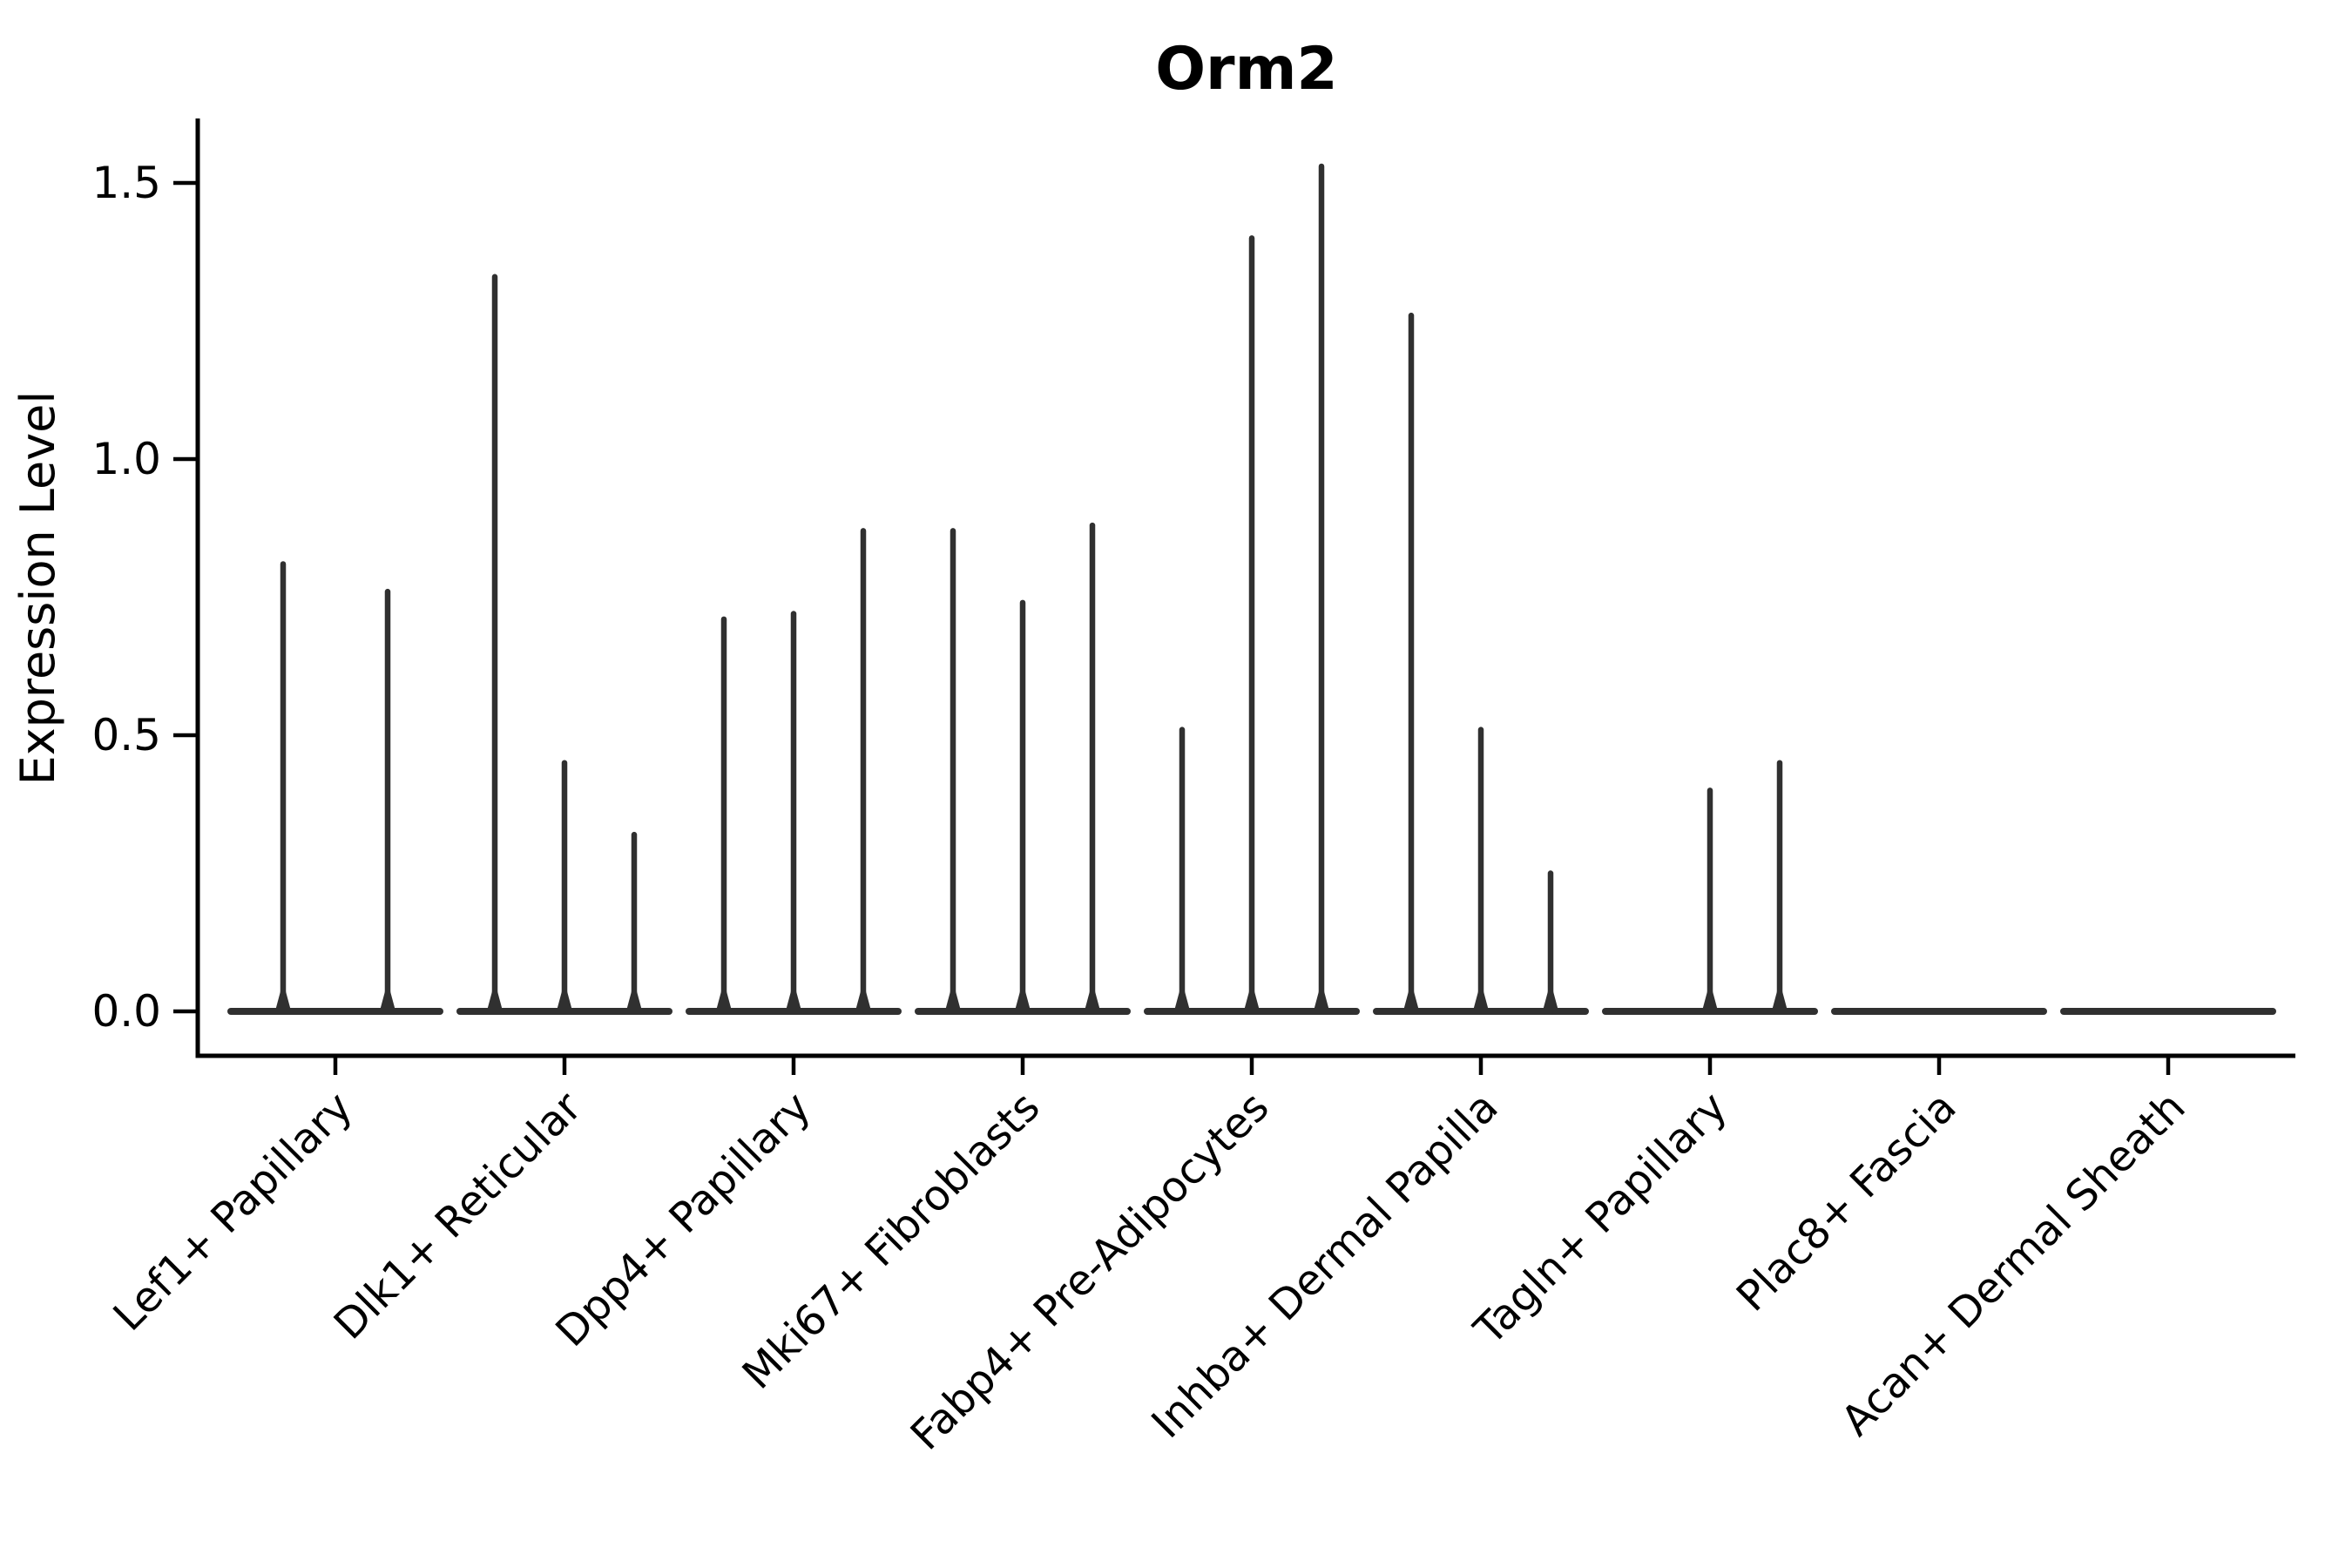 The height and width of the screenshot is (1568, 2352). I want to click on x-tick-label: Lef1+ Papillary, so click(233, 1212).